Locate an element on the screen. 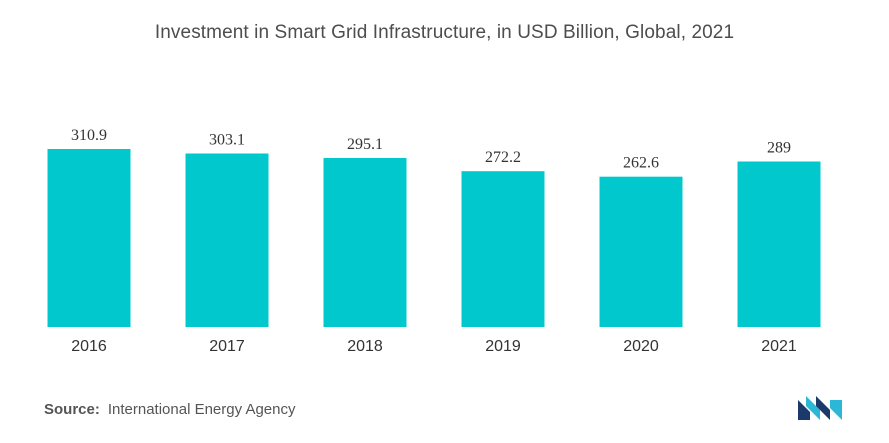 The height and width of the screenshot is (443, 889). value-label-2020: 262.6 is located at coordinates (641, 163).